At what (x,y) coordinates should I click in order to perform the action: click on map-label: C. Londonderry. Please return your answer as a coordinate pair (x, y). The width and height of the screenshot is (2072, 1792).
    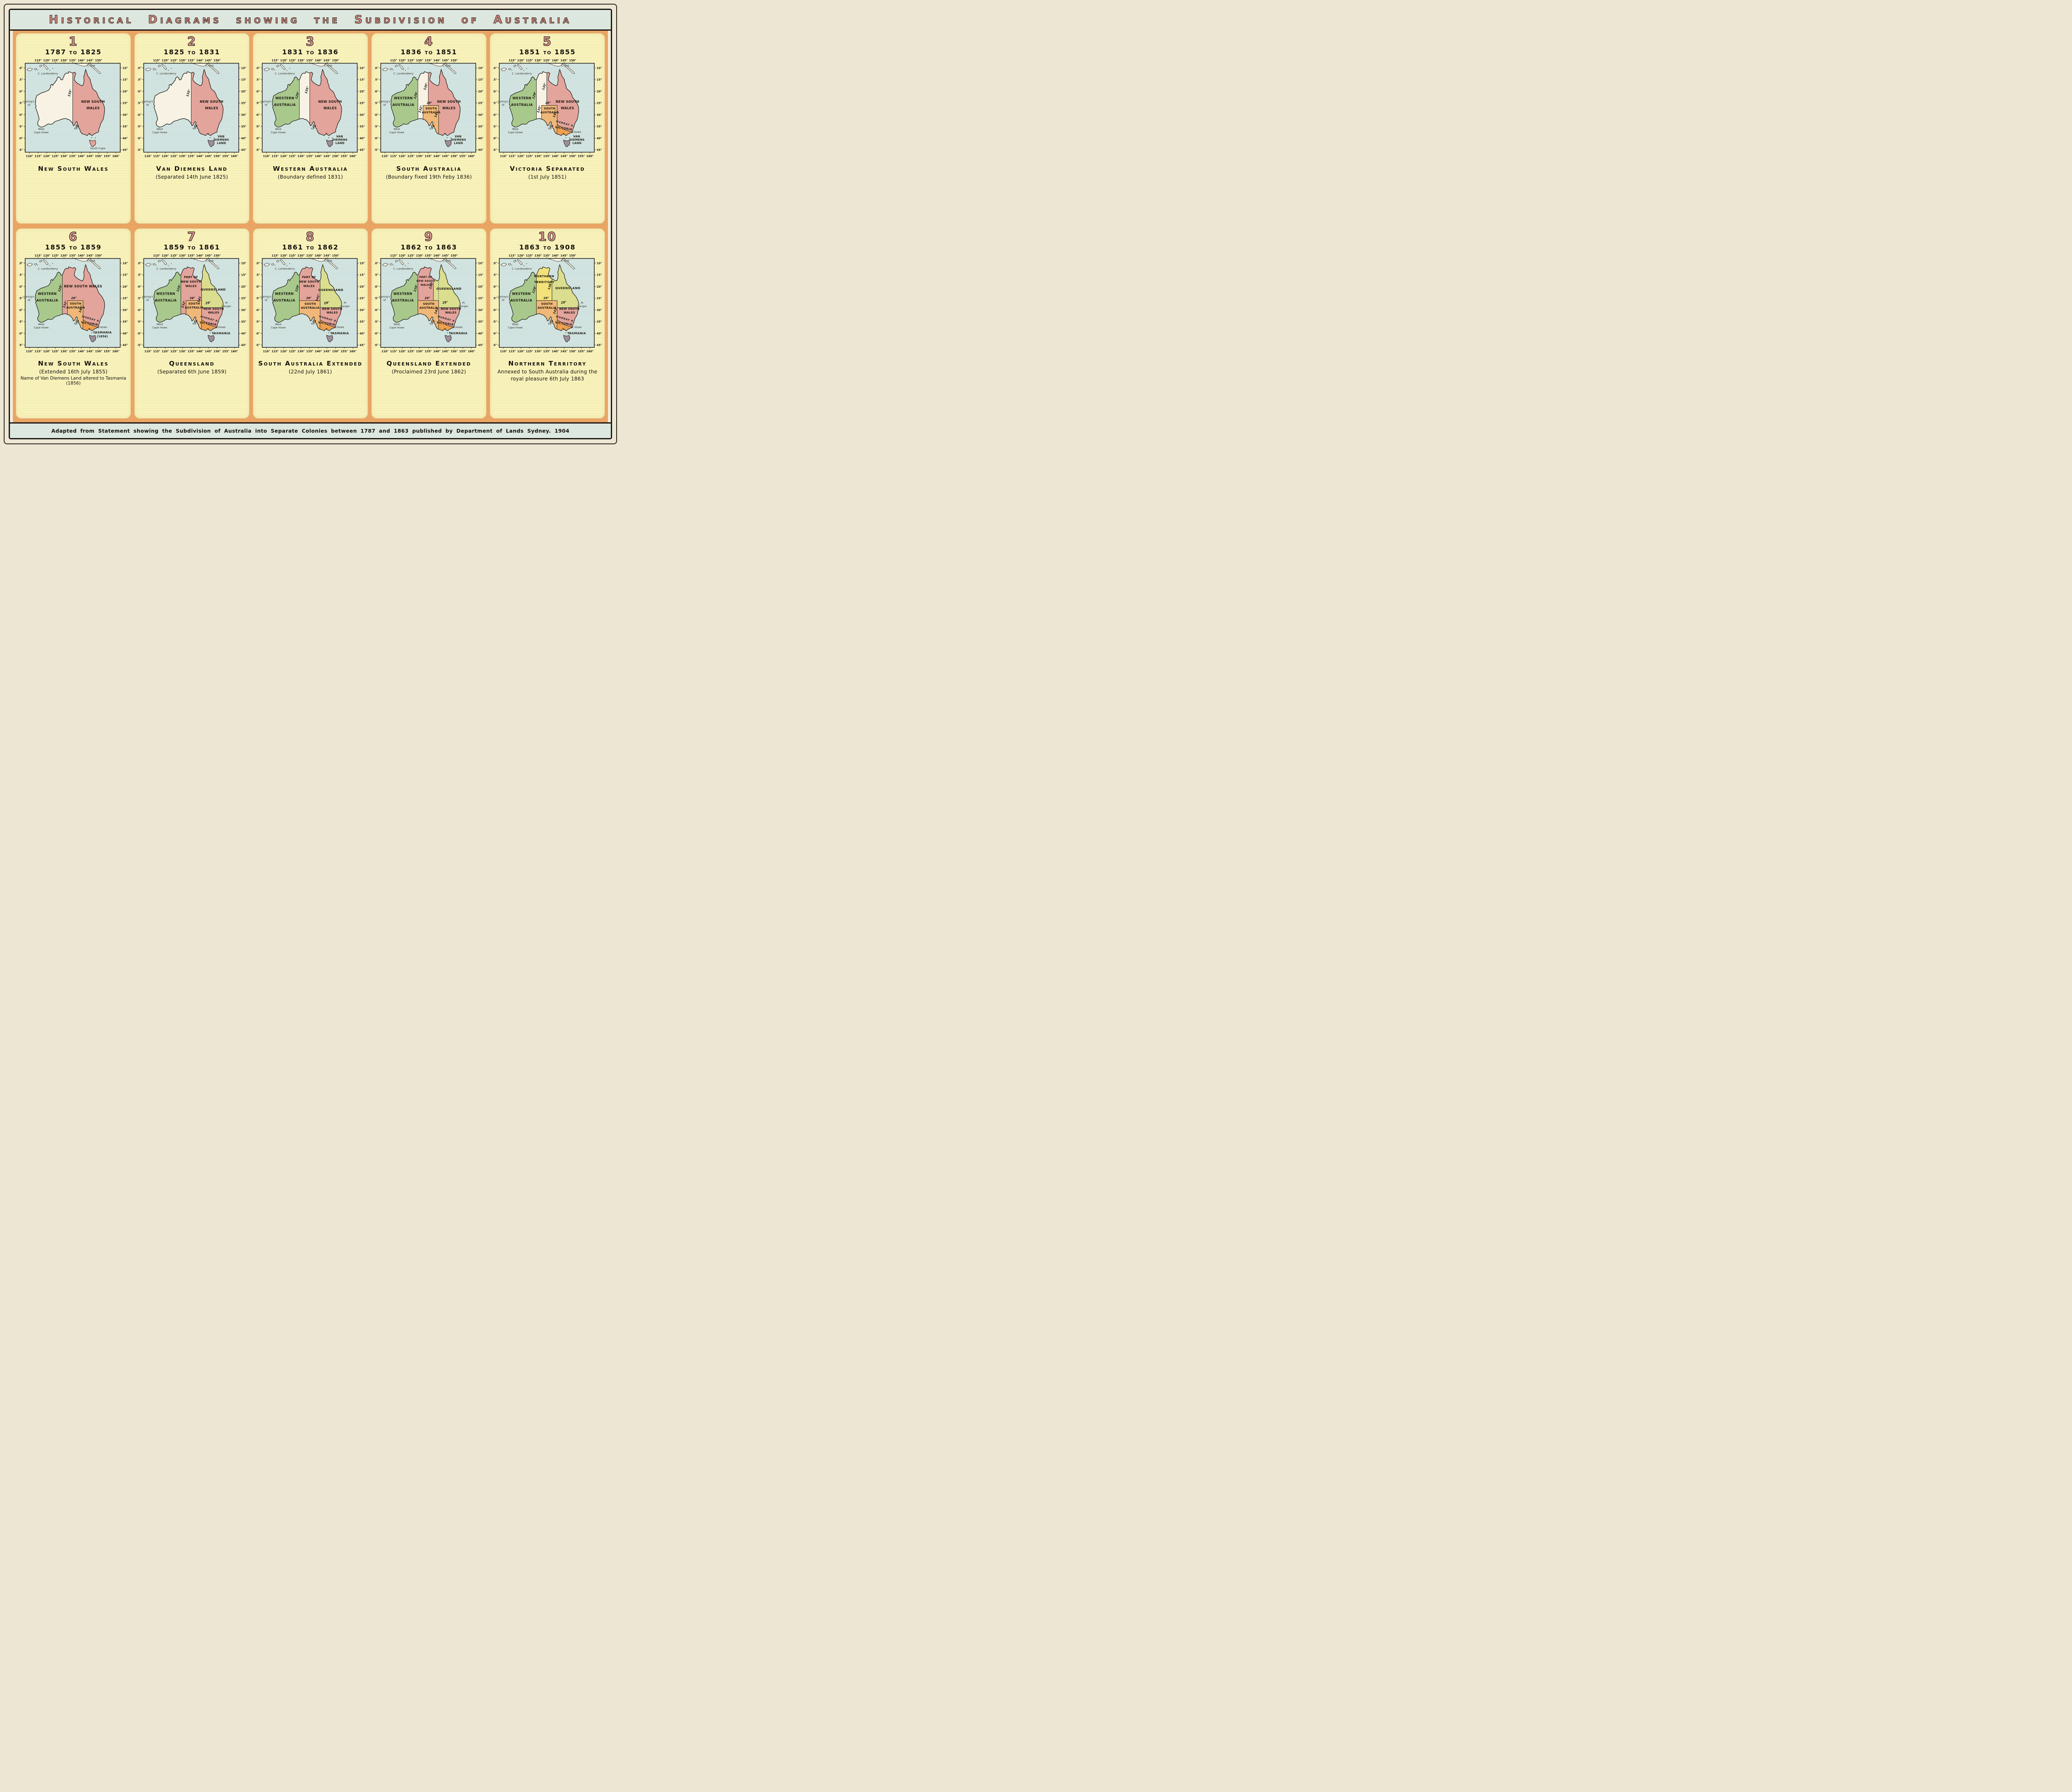
    Looking at the image, I should click on (285, 74).